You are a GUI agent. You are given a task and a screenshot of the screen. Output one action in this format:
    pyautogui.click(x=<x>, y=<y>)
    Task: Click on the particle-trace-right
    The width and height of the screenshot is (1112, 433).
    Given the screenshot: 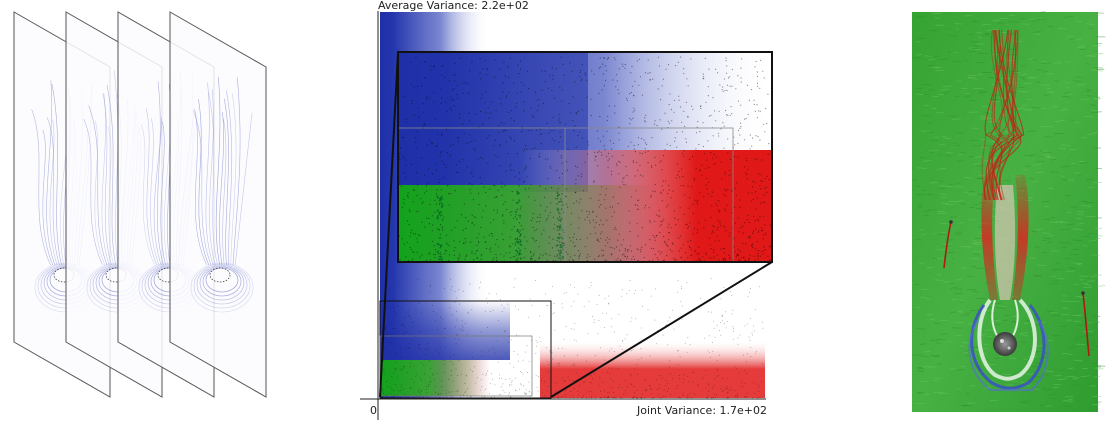 What is the action you would take?
    pyautogui.click(x=1086, y=324)
    